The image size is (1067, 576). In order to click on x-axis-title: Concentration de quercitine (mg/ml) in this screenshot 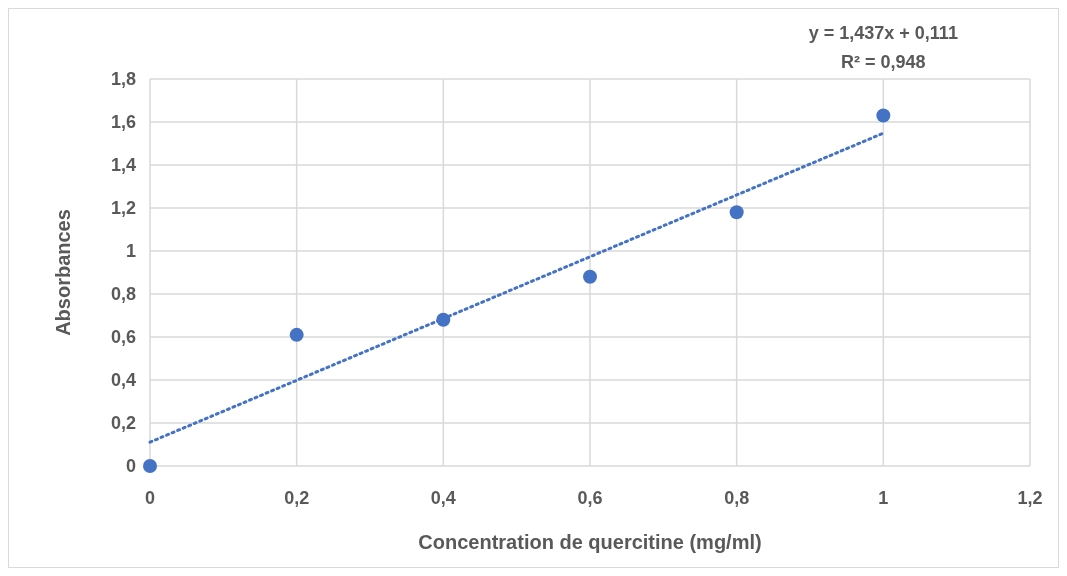, I will do `click(590, 542)`.